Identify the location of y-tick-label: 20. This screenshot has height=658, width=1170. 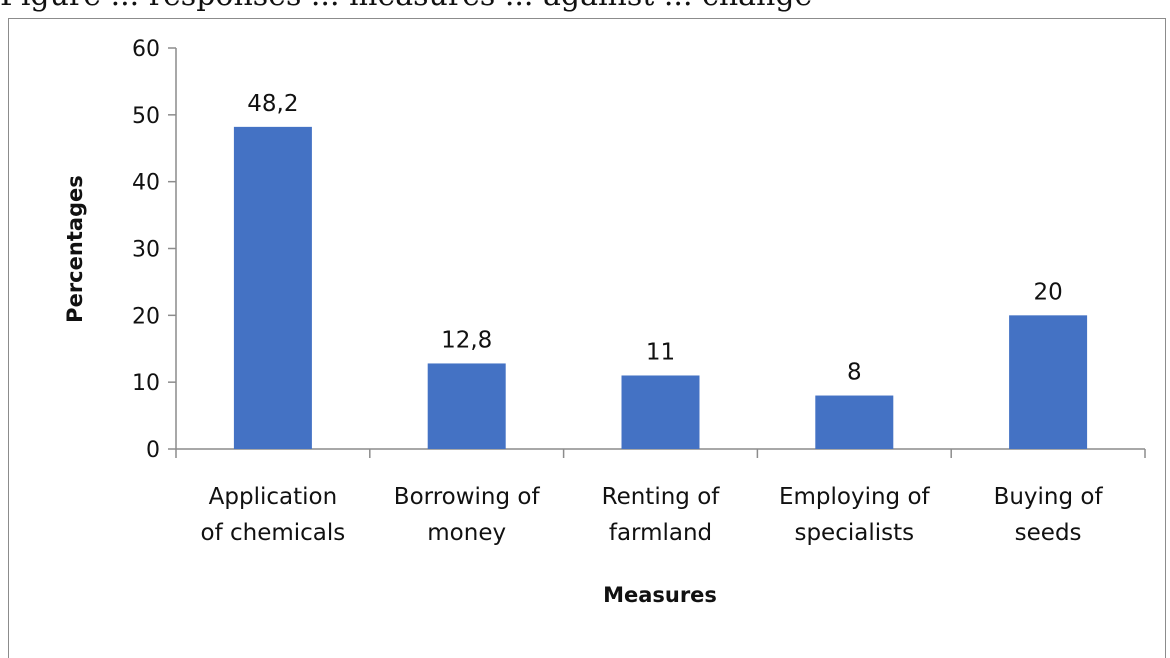
(146, 316).